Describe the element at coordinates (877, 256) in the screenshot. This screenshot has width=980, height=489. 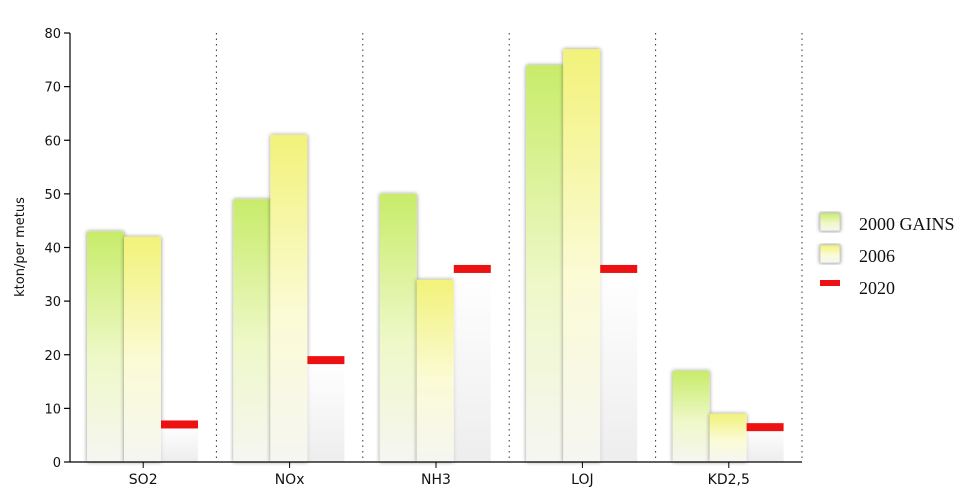
I see `legend-label: 2006` at that location.